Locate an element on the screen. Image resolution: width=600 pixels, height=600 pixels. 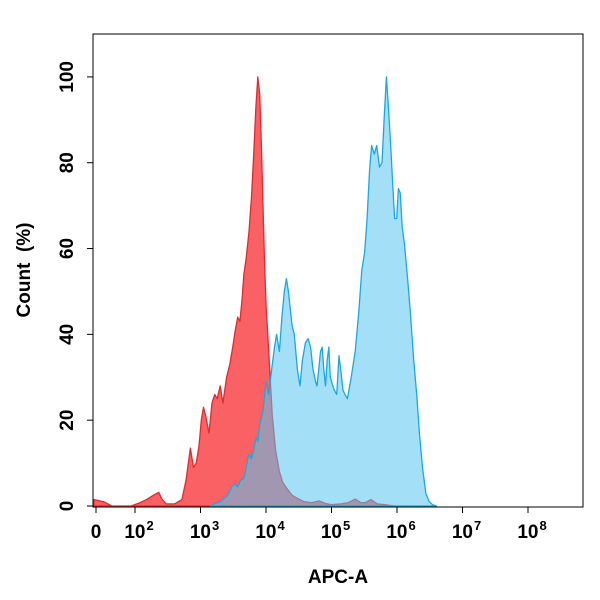
x-tick-label: 10⁶ is located at coordinates (400, 530).